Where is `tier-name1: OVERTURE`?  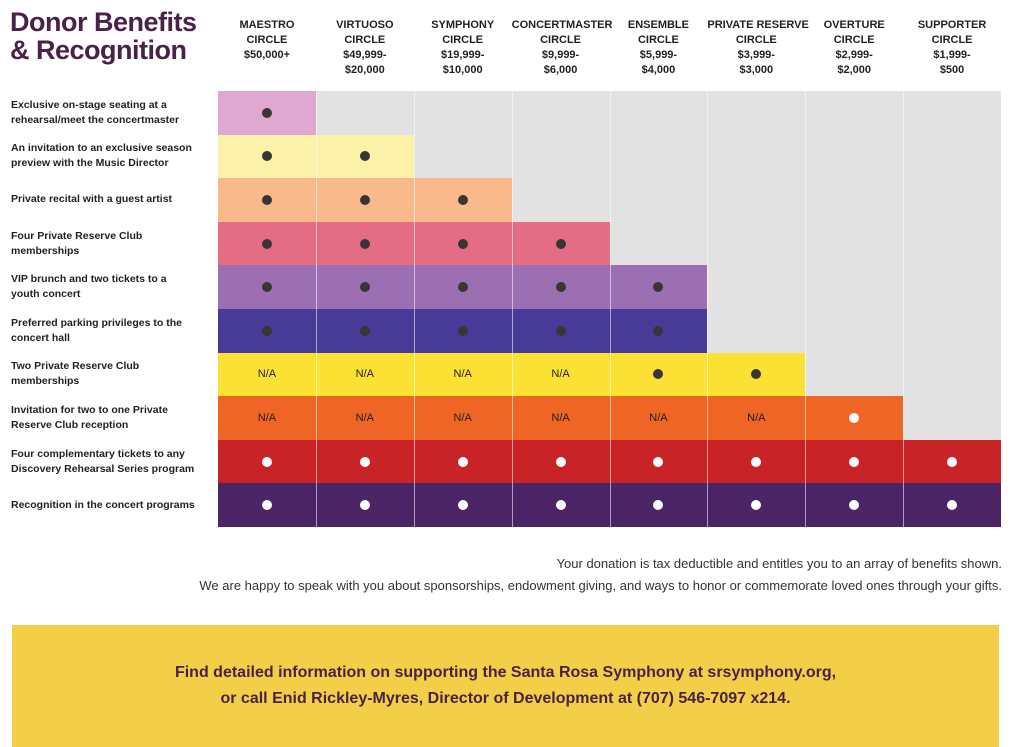
tier-name1: OVERTURE is located at coordinates (854, 25).